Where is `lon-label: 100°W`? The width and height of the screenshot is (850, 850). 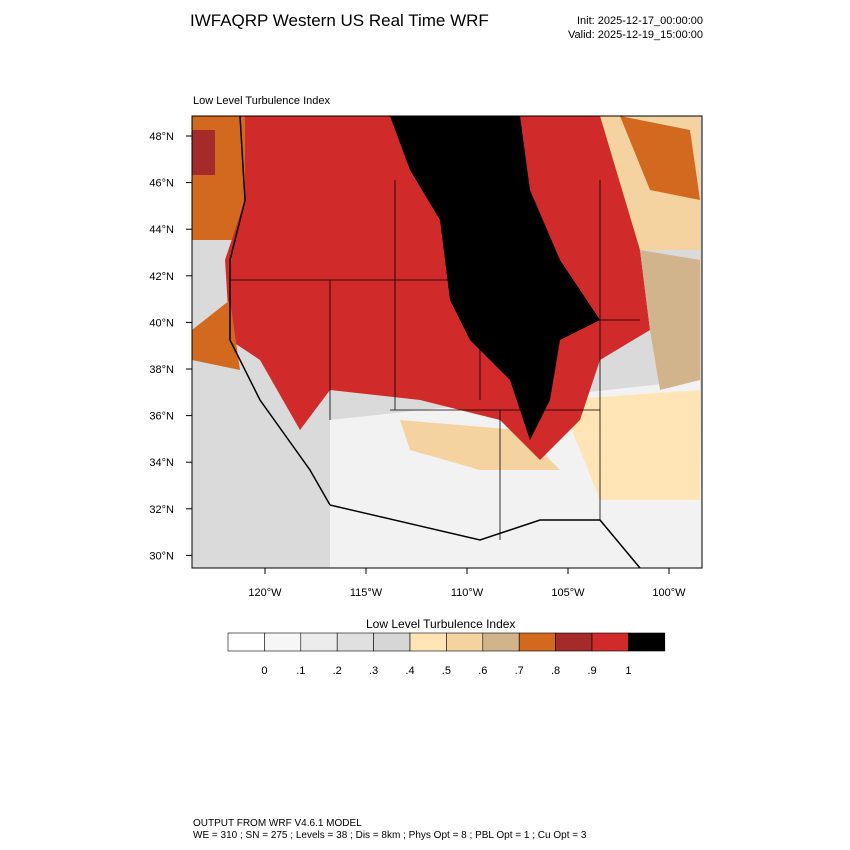
lon-label: 100°W is located at coordinates (669, 593).